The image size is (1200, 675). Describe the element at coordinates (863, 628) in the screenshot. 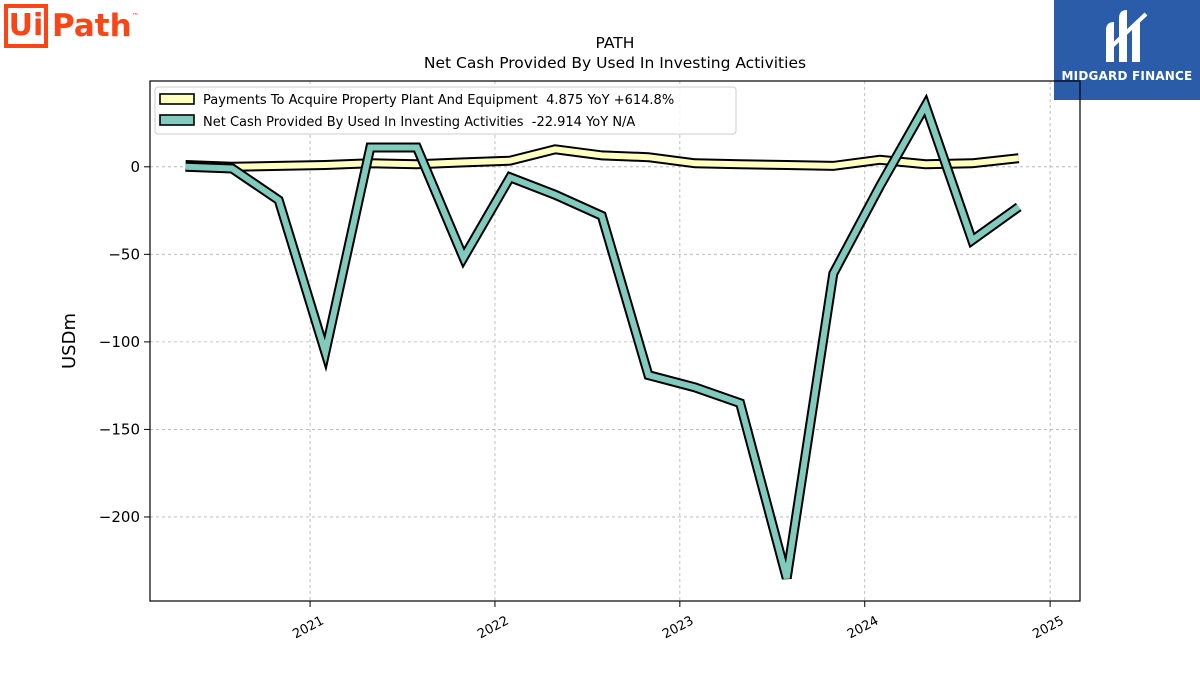

I see `x-tick-label: 2024` at that location.